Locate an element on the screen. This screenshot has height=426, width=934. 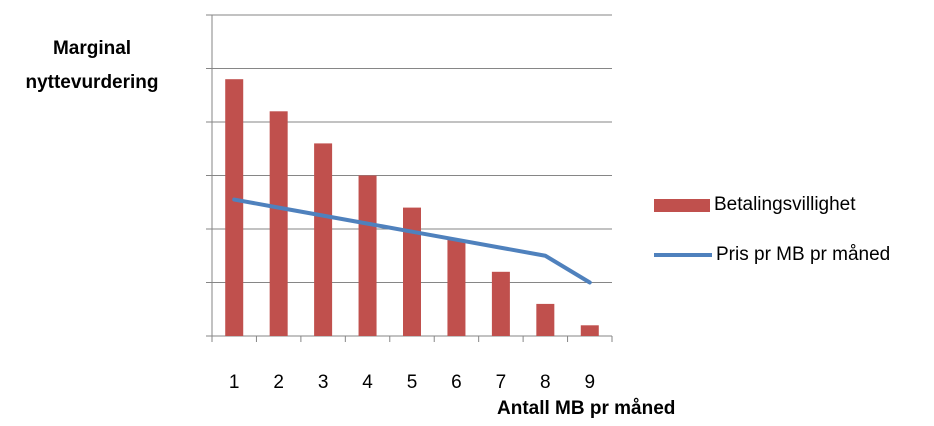
line-series is located at coordinates (412, 241).